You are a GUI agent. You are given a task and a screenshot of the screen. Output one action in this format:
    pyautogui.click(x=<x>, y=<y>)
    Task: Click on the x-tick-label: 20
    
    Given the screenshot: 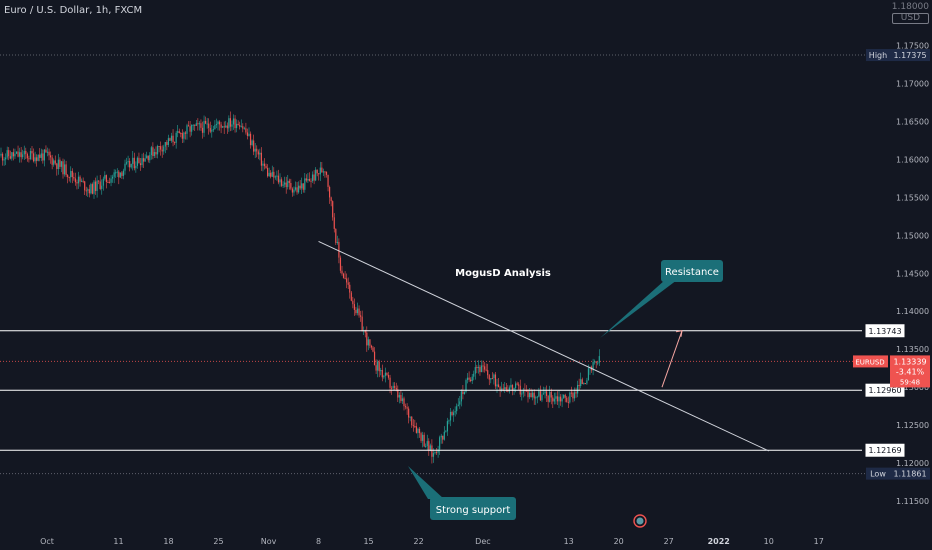 What is the action you would take?
    pyautogui.click(x=619, y=541)
    